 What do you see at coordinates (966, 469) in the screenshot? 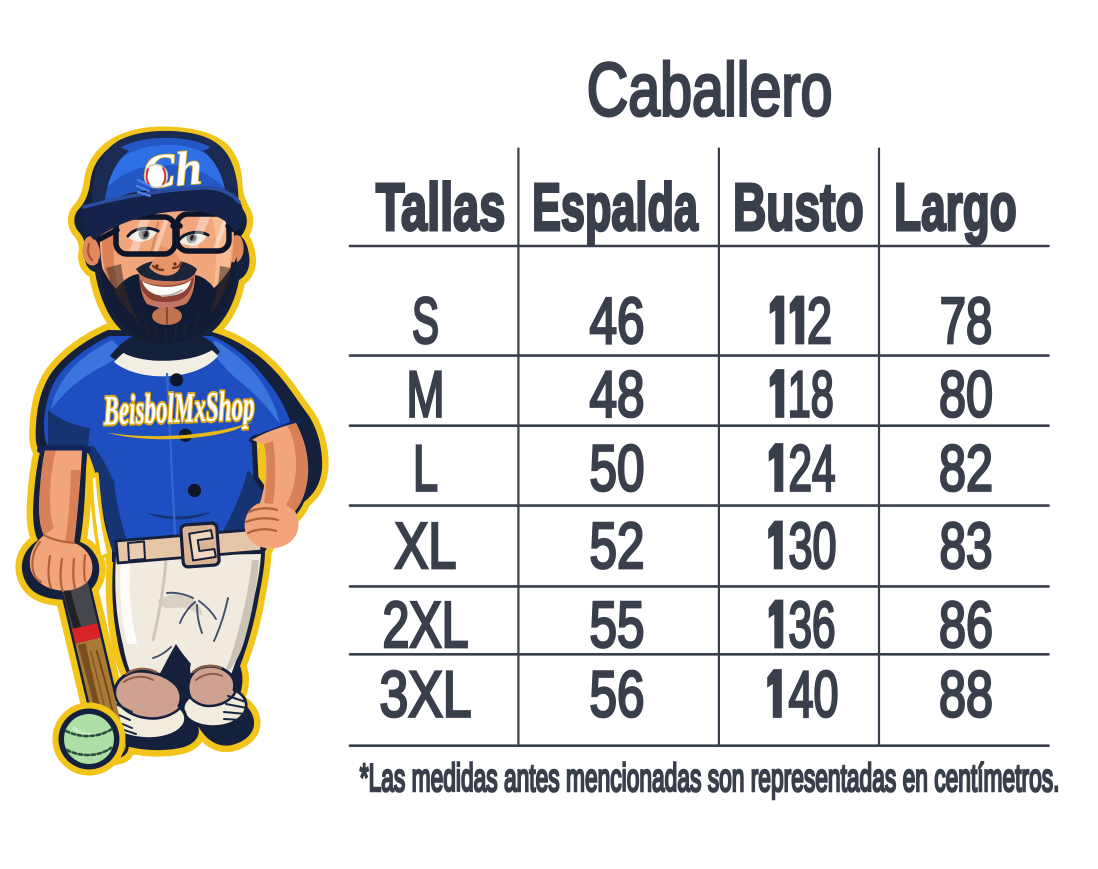
I see `svg-text: 82` at bounding box center [966, 469].